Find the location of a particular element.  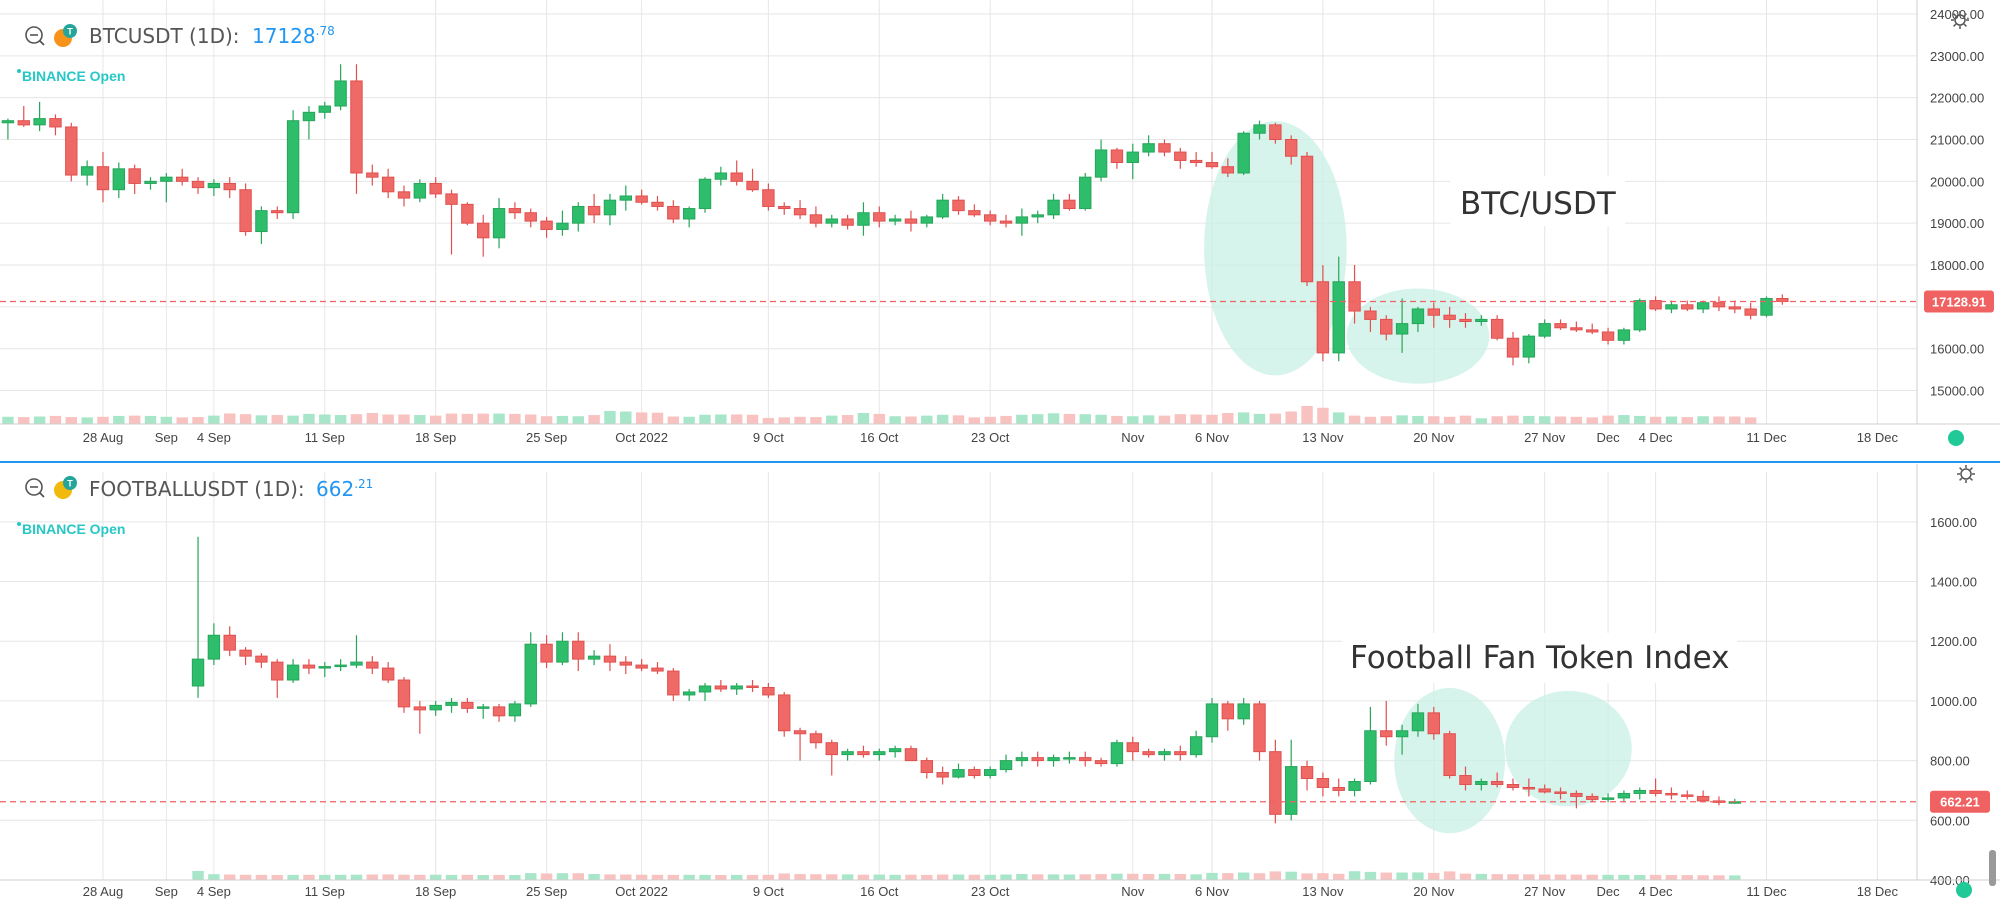

btc-zoom-out-icon is located at coordinates (35, 36).